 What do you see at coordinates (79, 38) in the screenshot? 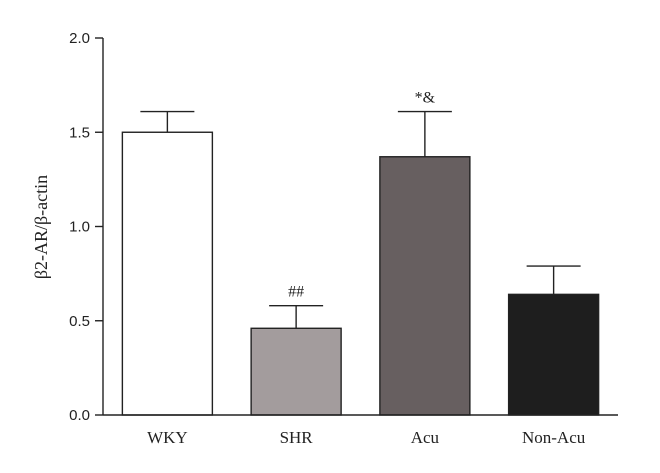
I see `y-tick-label: 2.0` at bounding box center [79, 38].